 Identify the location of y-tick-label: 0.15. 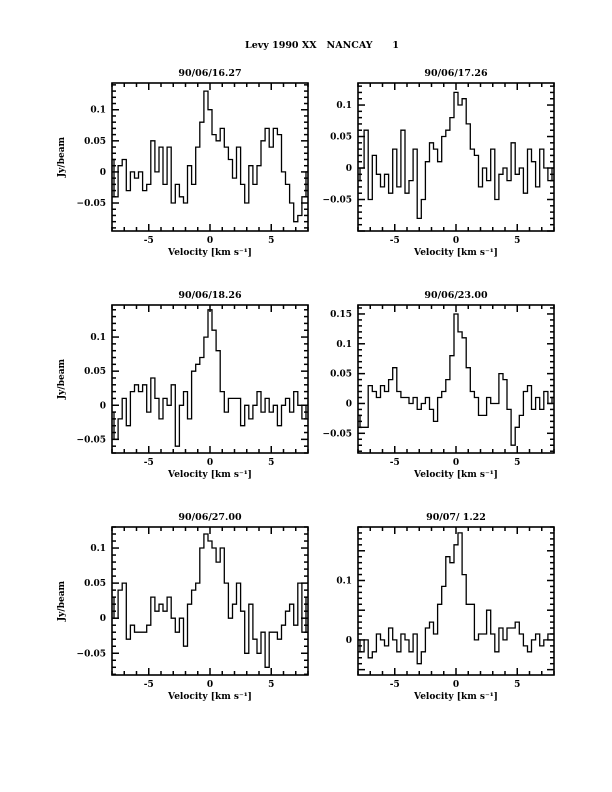
(341, 315).